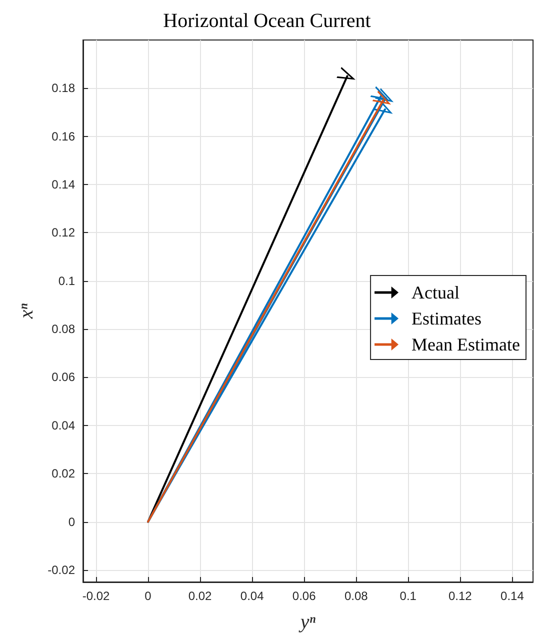 This screenshot has width=534, height=637. What do you see at coordinates (200, 596) in the screenshot?
I see `x-tick-label: 0.02` at bounding box center [200, 596].